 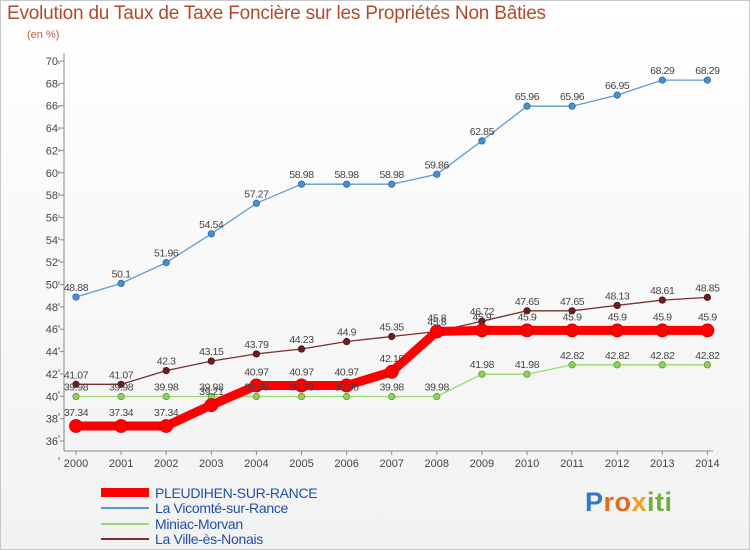 I want to click on data-label: 39.21, so click(x=211, y=392).